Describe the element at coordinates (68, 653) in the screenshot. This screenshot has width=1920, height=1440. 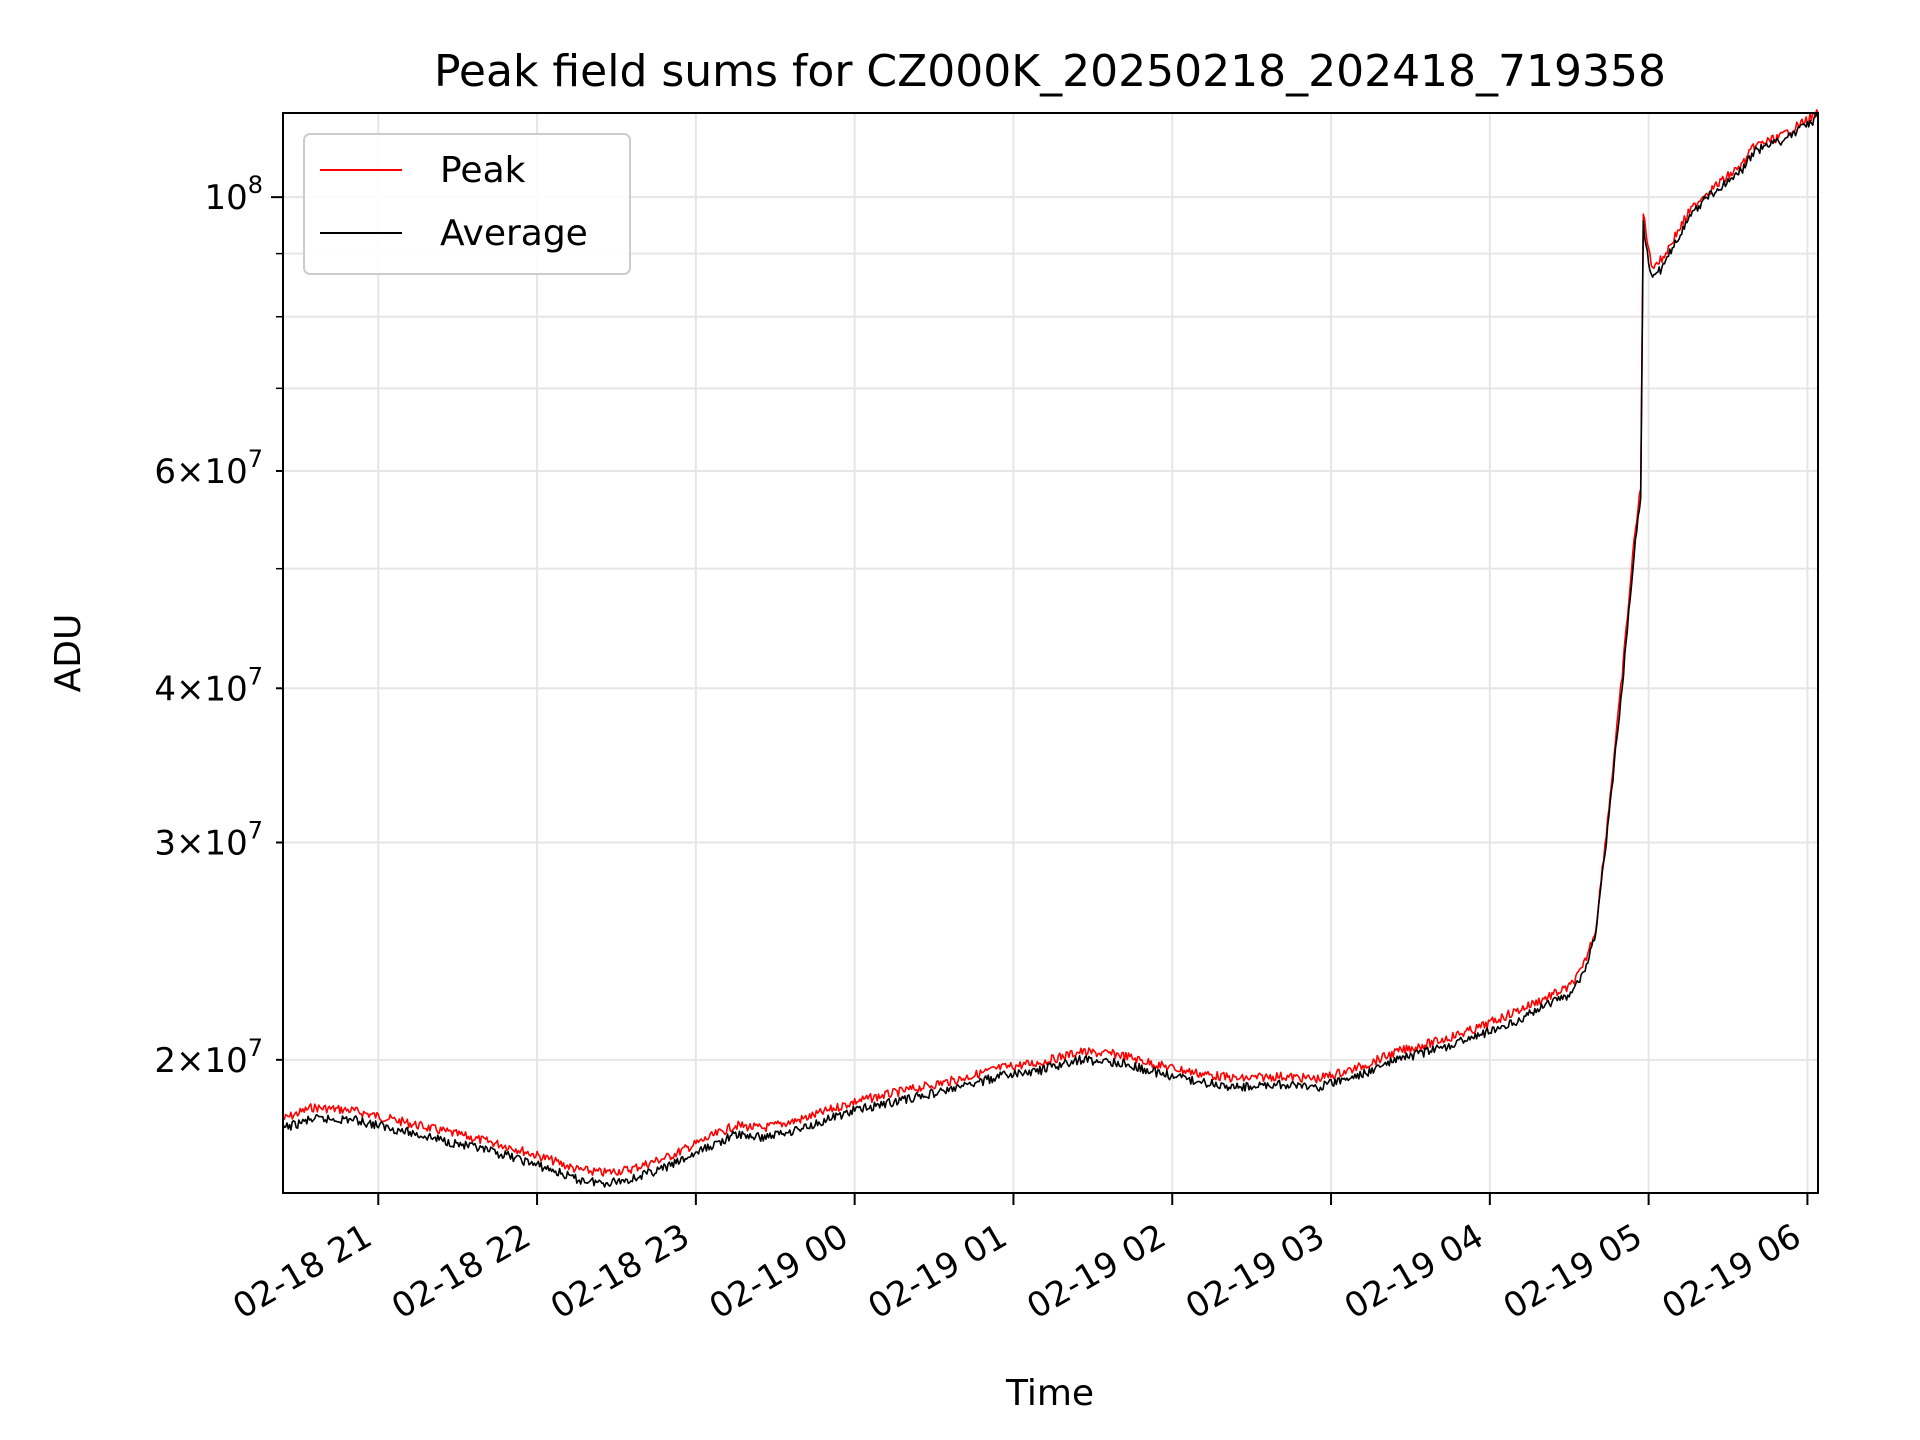
I see `y-axis-label: ADU` at that location.